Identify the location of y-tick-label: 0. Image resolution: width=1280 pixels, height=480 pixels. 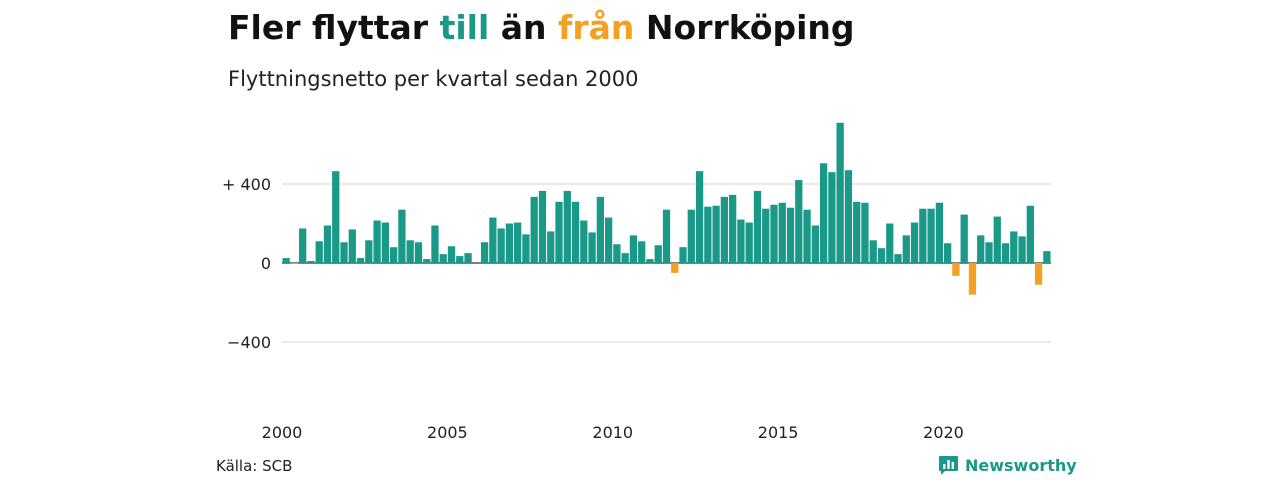
(266, 263).